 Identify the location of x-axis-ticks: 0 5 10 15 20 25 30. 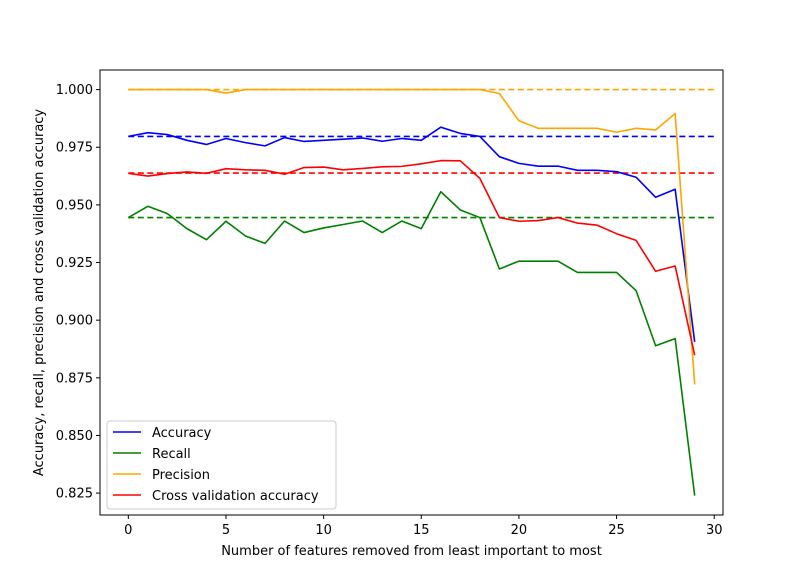
(423, 526).